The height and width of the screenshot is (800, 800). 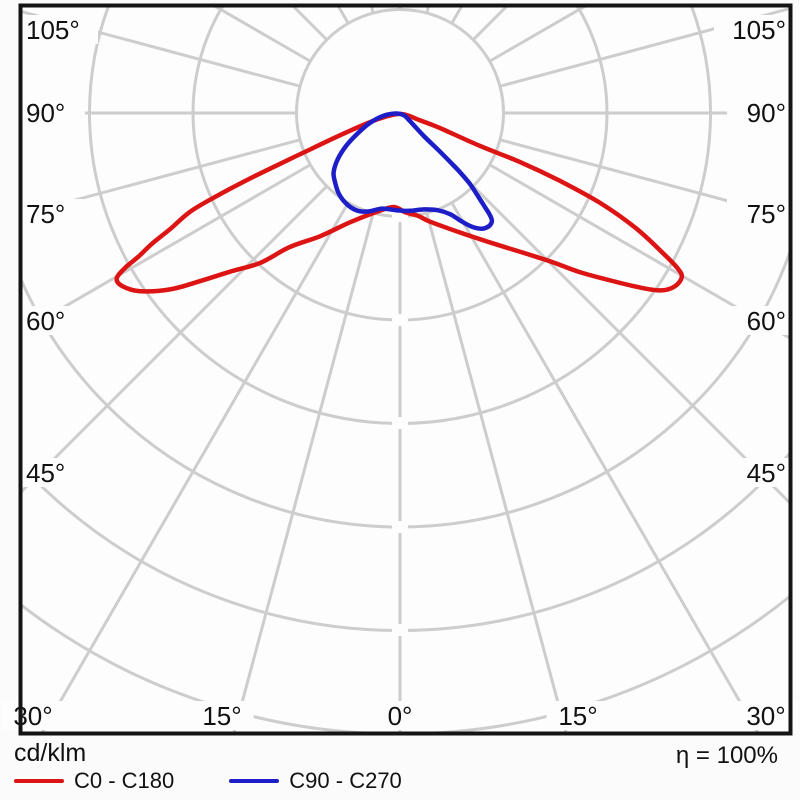 What do you see at coordinates (766, 113) in the screenshot?
I see `angle-label-right-90°: 90°` at bounding box center [766, 113].